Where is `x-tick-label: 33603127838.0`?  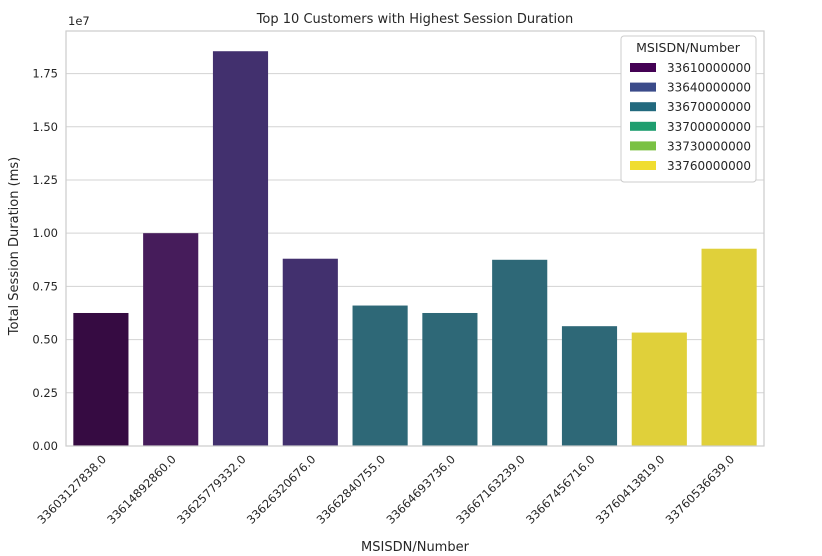 x-tick-label: 33603127838.0 is located at coordinates (71, 489).